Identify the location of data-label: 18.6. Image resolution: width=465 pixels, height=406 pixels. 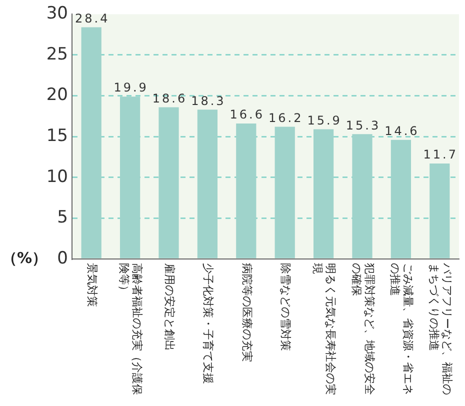
(170, 98).